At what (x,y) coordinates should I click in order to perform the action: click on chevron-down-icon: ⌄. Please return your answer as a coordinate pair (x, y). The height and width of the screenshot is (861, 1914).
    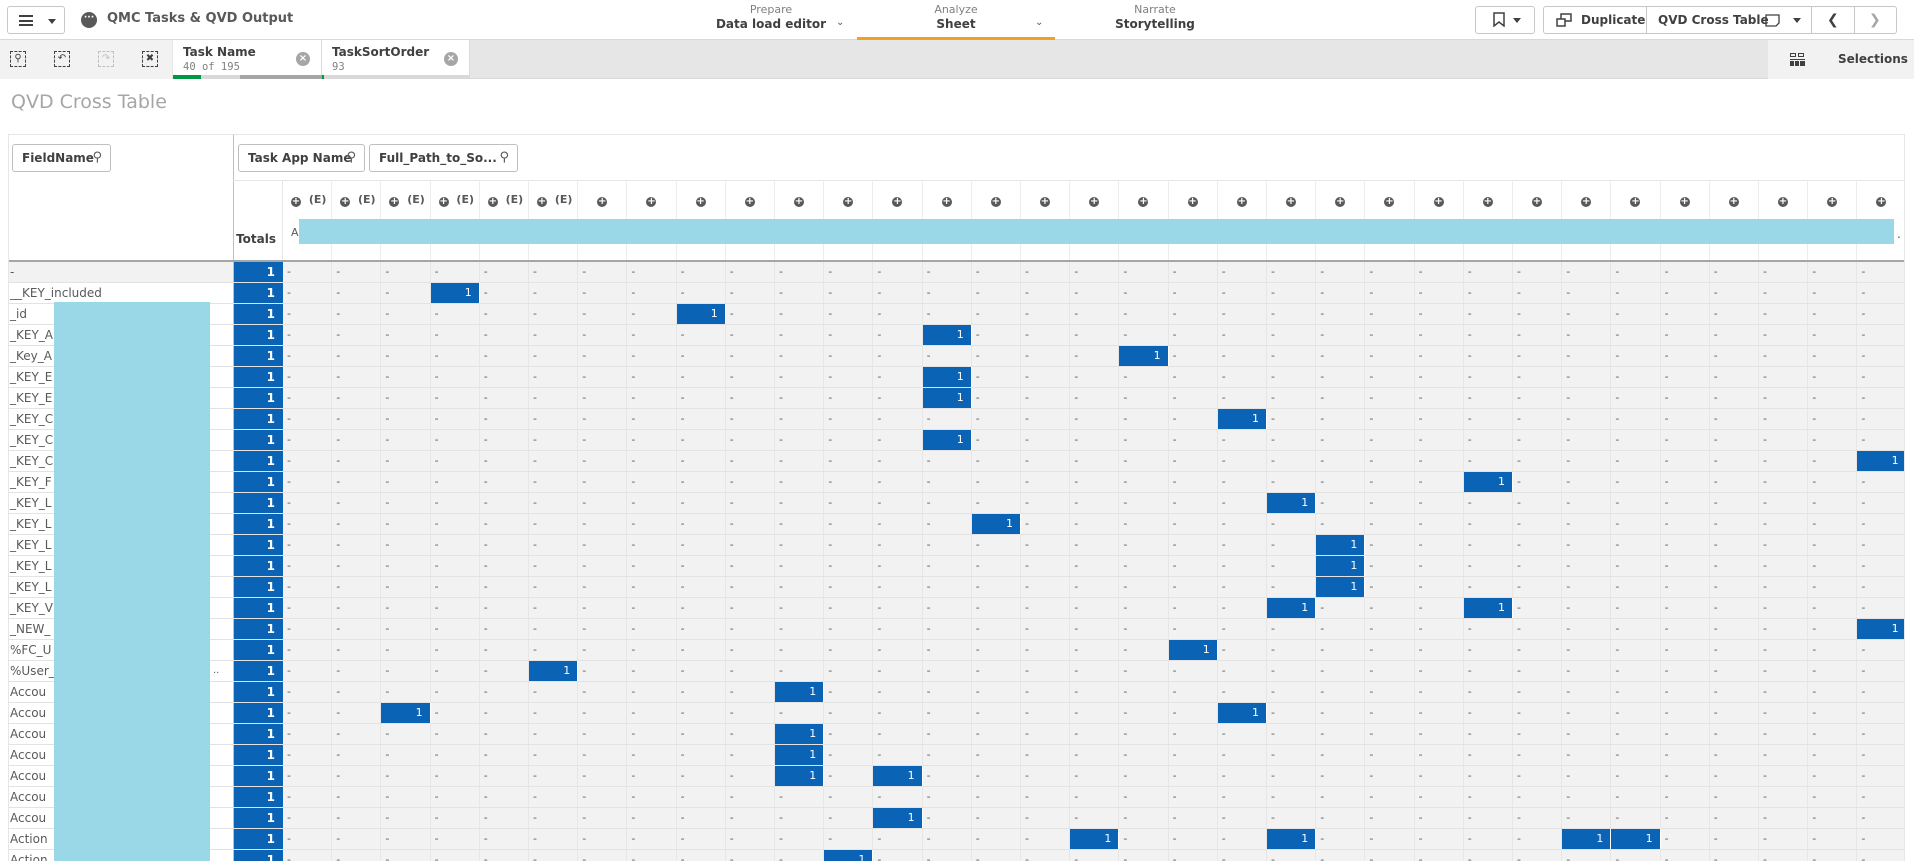
    Looking at the image, I should click on (840, 22).